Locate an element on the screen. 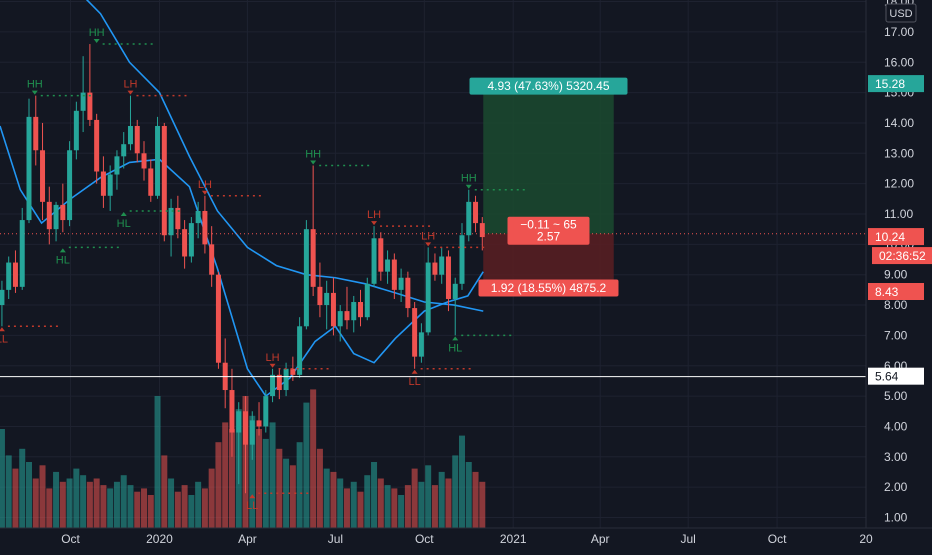 The width and height of the screenshot is (932, 555). time-tick-label: Jul is located at coordinates (335, 539).